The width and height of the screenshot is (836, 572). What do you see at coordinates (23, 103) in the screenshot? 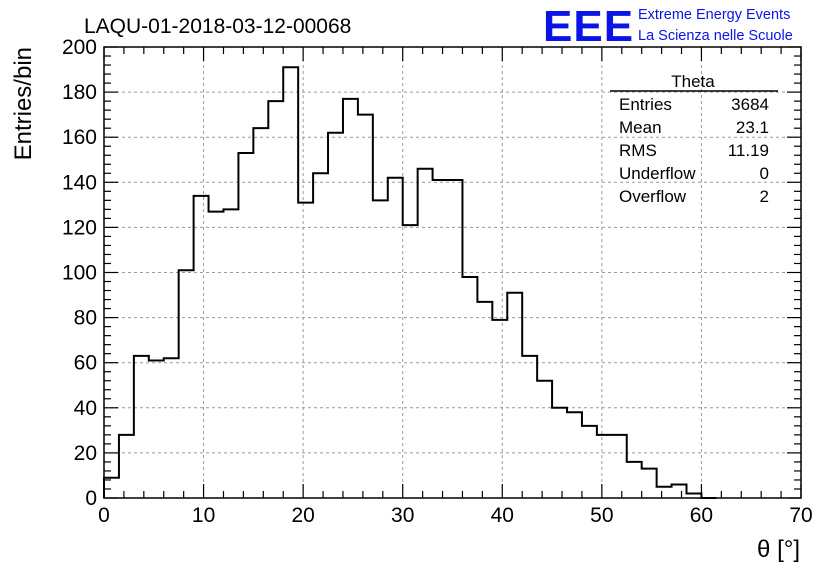
I see `y-axis-title: Entries/bin` at bounding box center [23, 103].